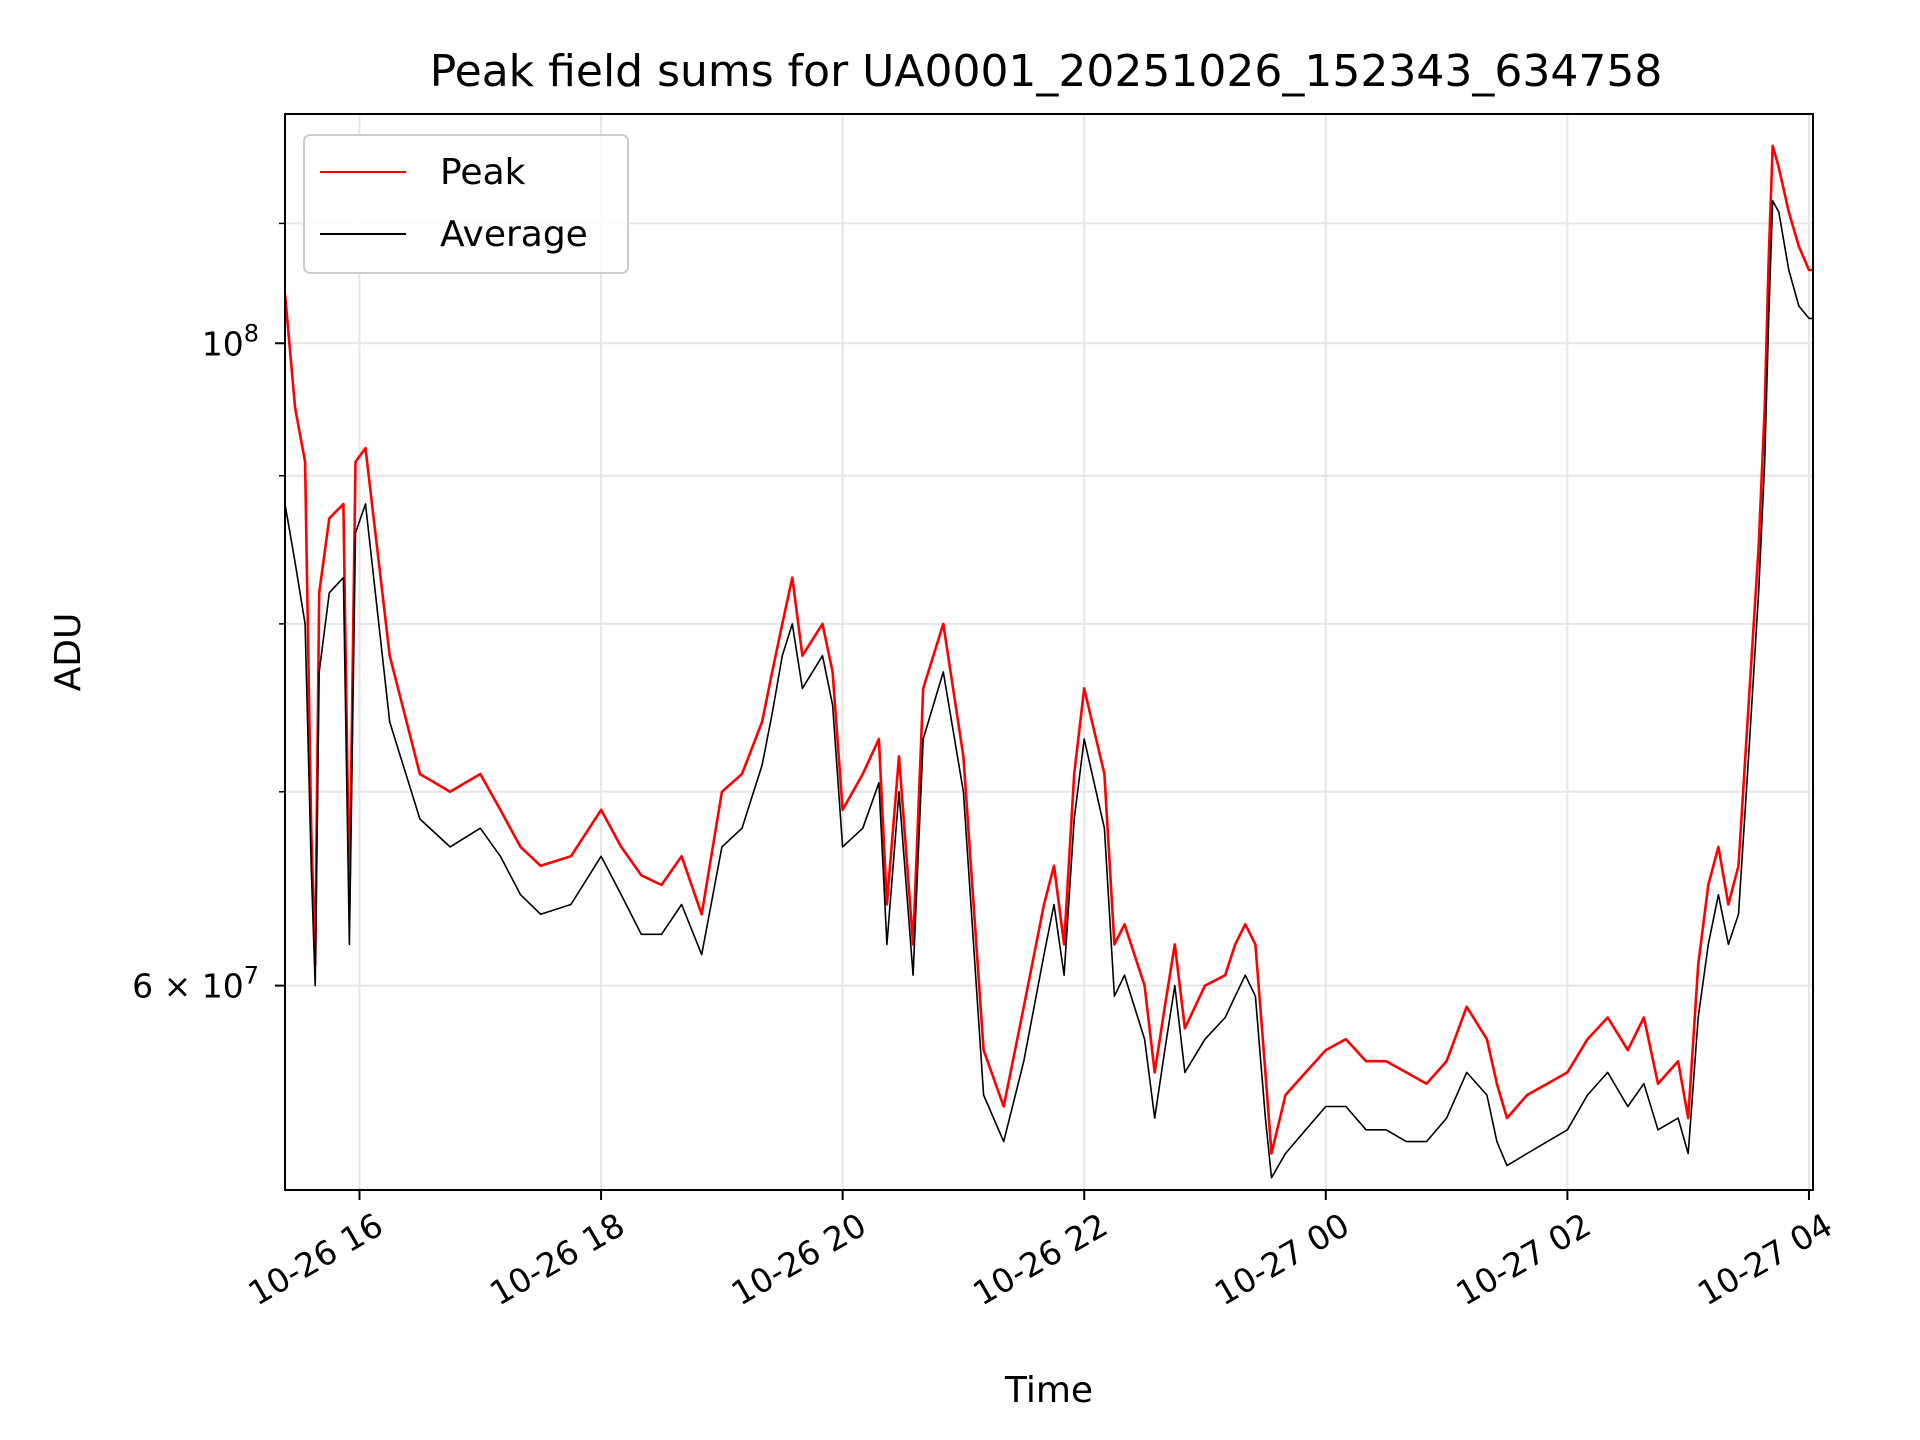  What do you see at coordinates (251, 333) in the screenshot?
I see `y-tick-label-exponent: 8` at bounding box center [251, 333].